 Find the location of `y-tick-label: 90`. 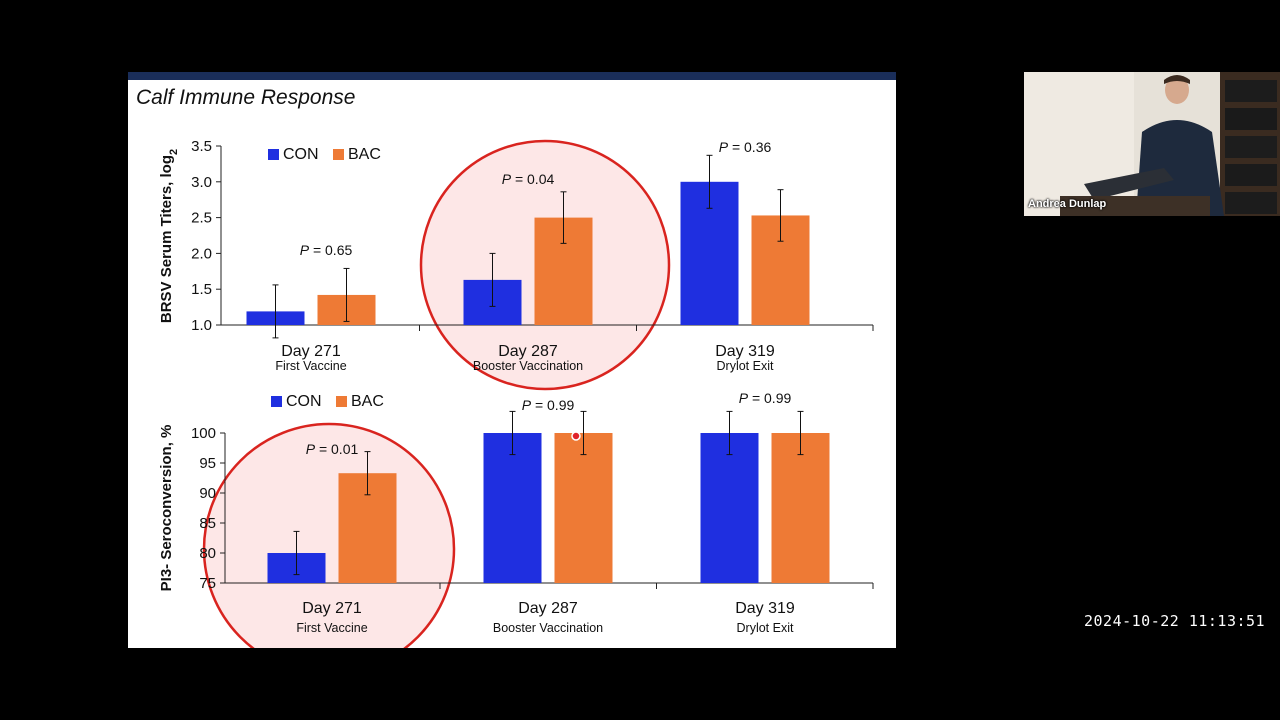

y-tick-label: 90 is located at coordinates (207, 493).